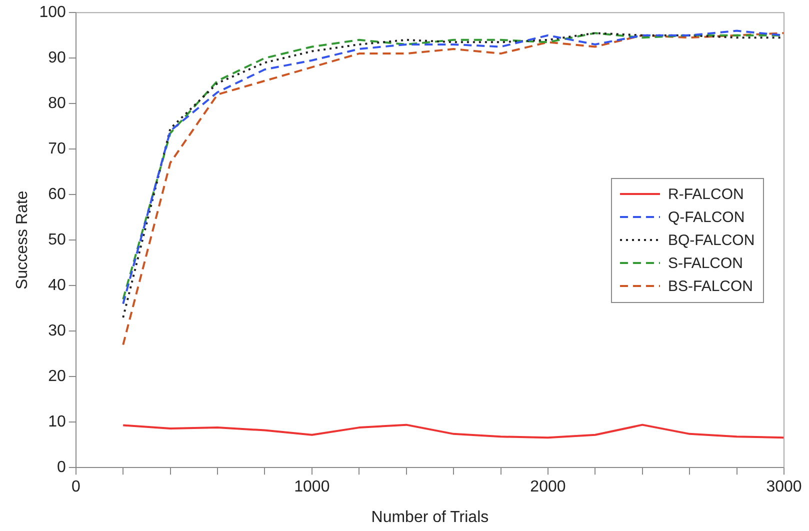  Describe the element at coordinates (784, 487) in the screenshot. I see `x-tick-label: 3000` at that location.